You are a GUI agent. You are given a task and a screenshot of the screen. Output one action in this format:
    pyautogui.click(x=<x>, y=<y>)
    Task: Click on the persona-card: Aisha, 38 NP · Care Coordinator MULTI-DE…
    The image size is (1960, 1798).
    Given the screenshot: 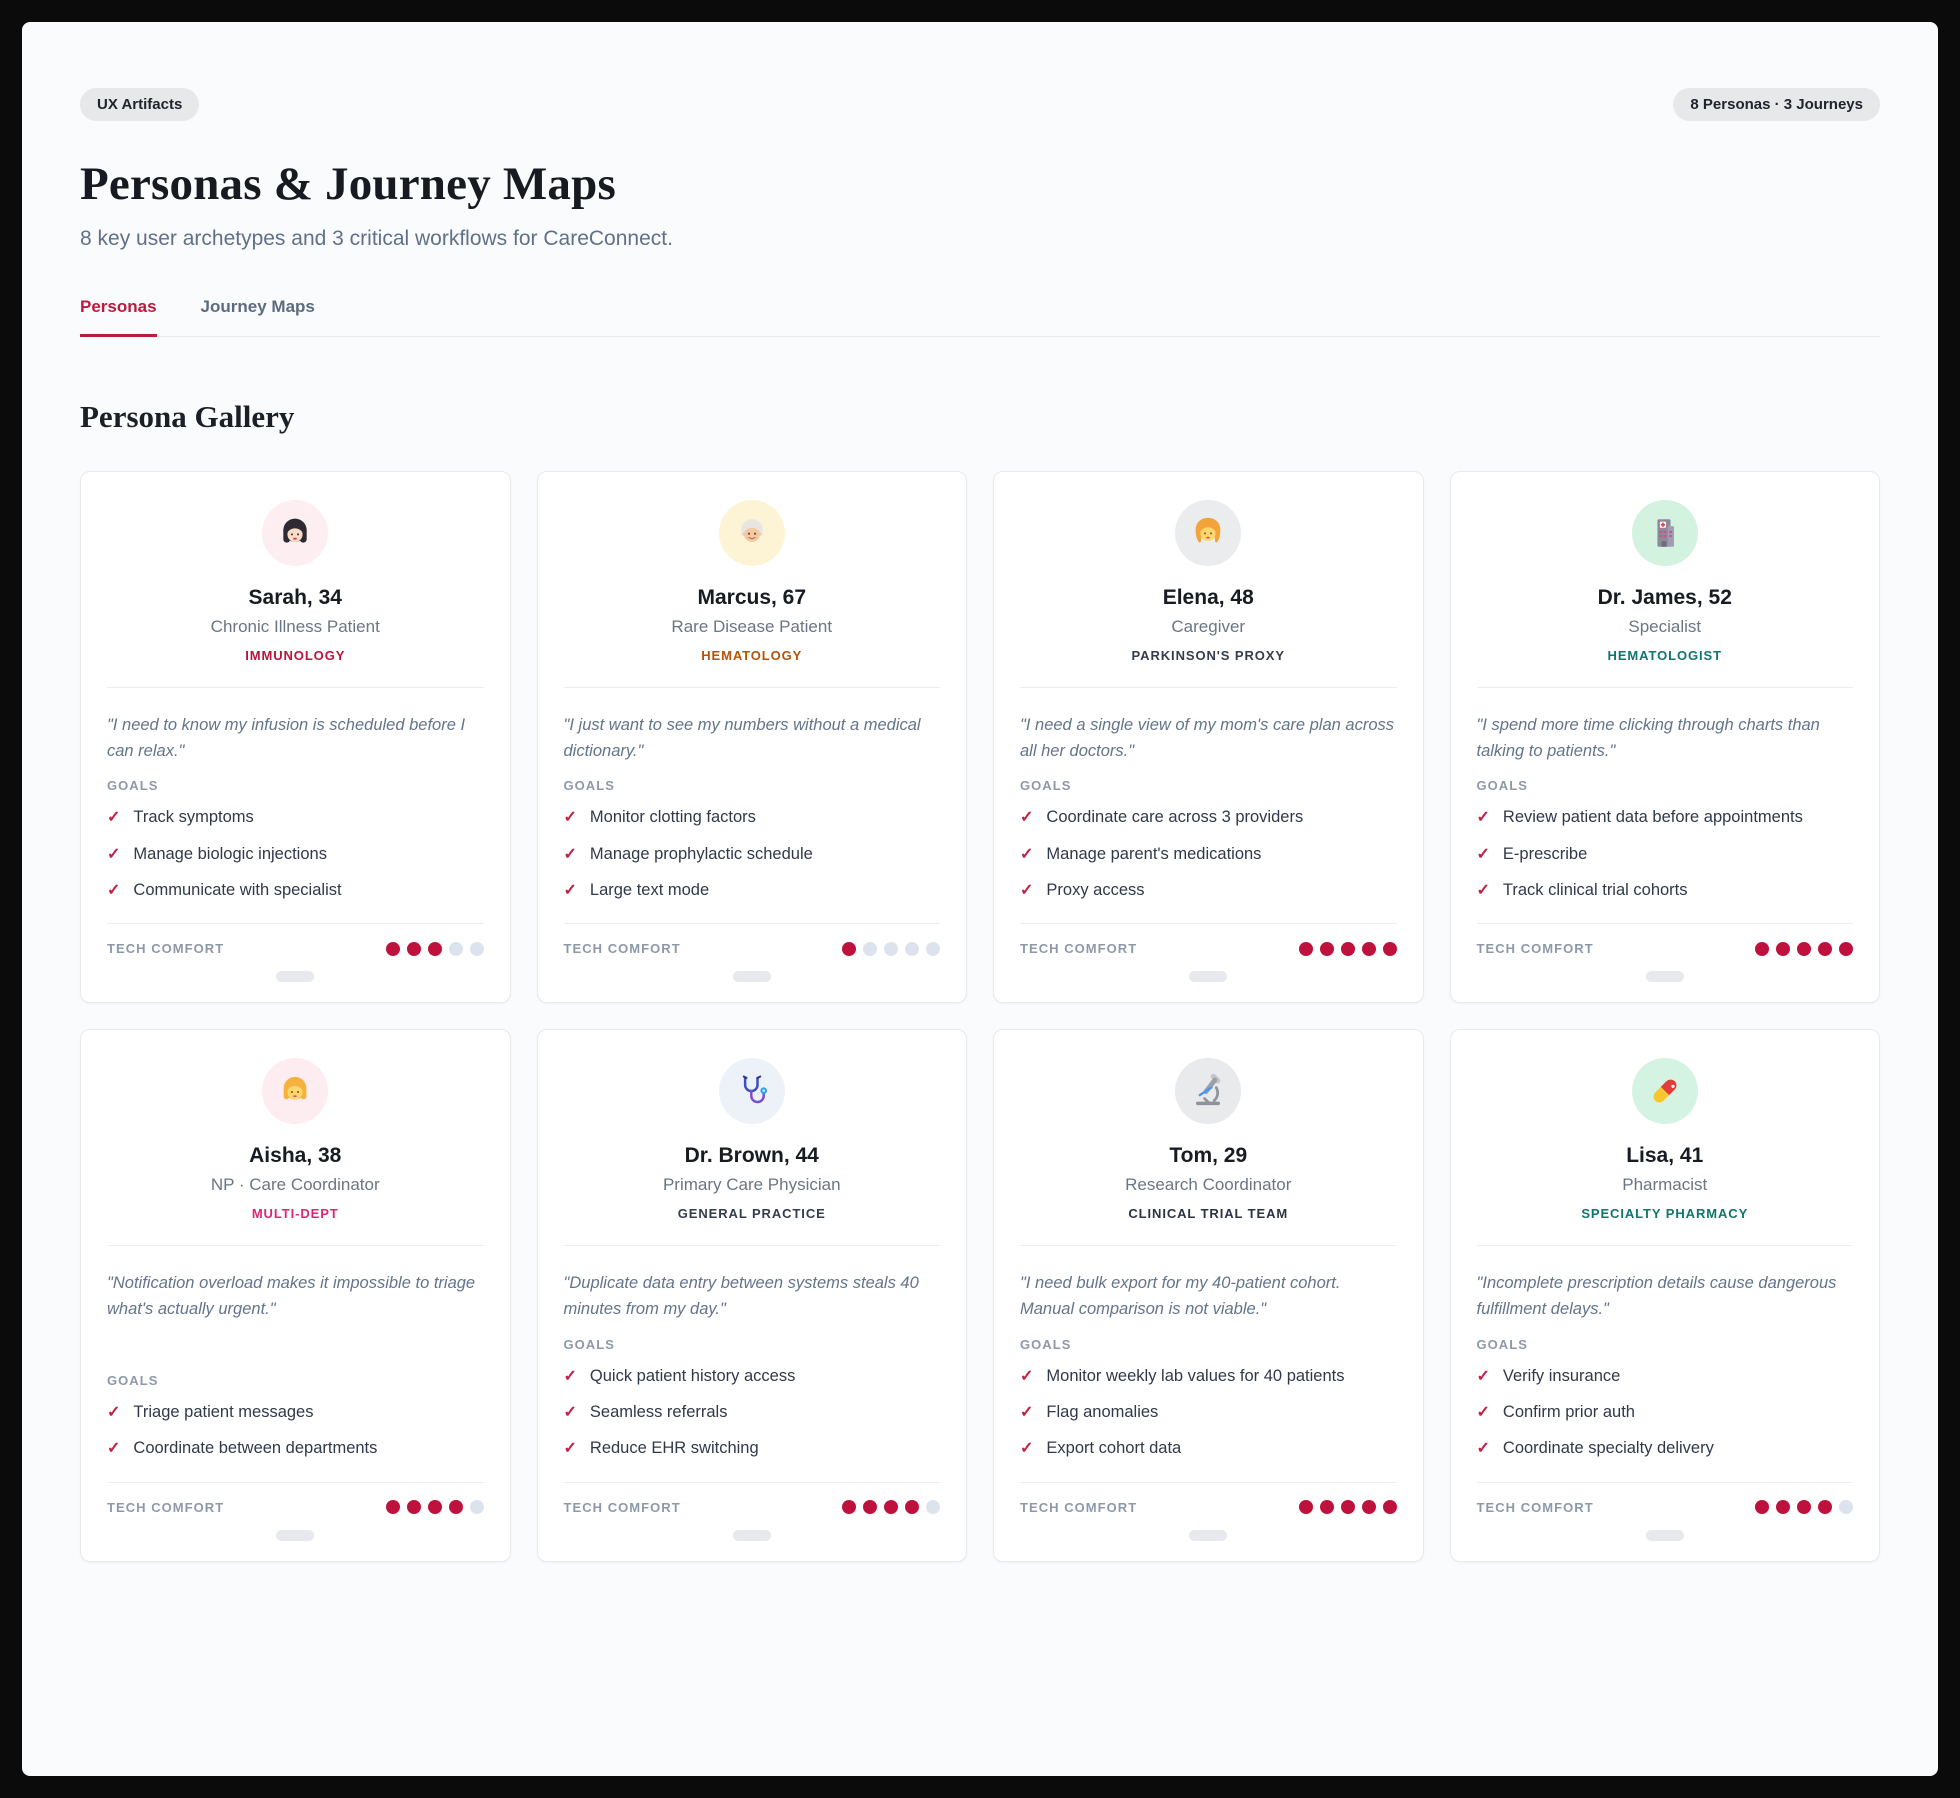 What is the action you would take?
    pyautogui.click(x=295, y=1295)
    